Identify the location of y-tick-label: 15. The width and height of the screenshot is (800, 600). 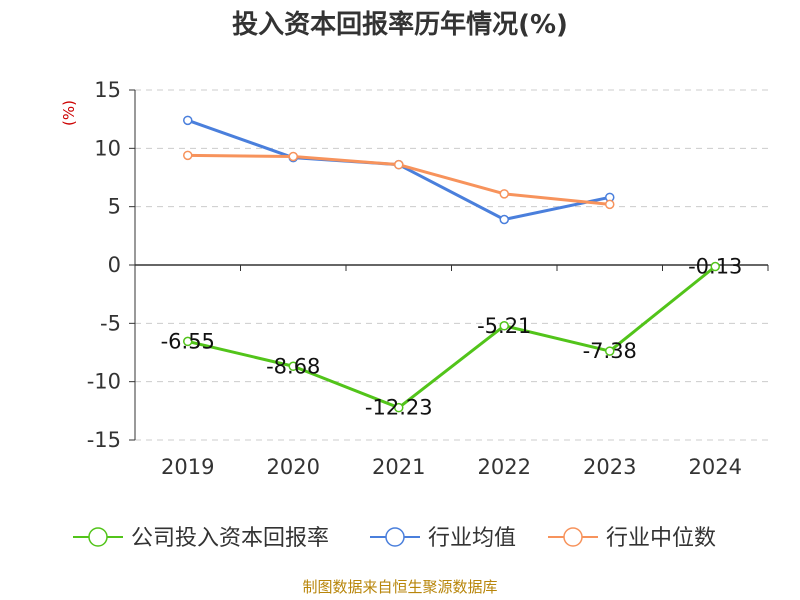
(107, 90).